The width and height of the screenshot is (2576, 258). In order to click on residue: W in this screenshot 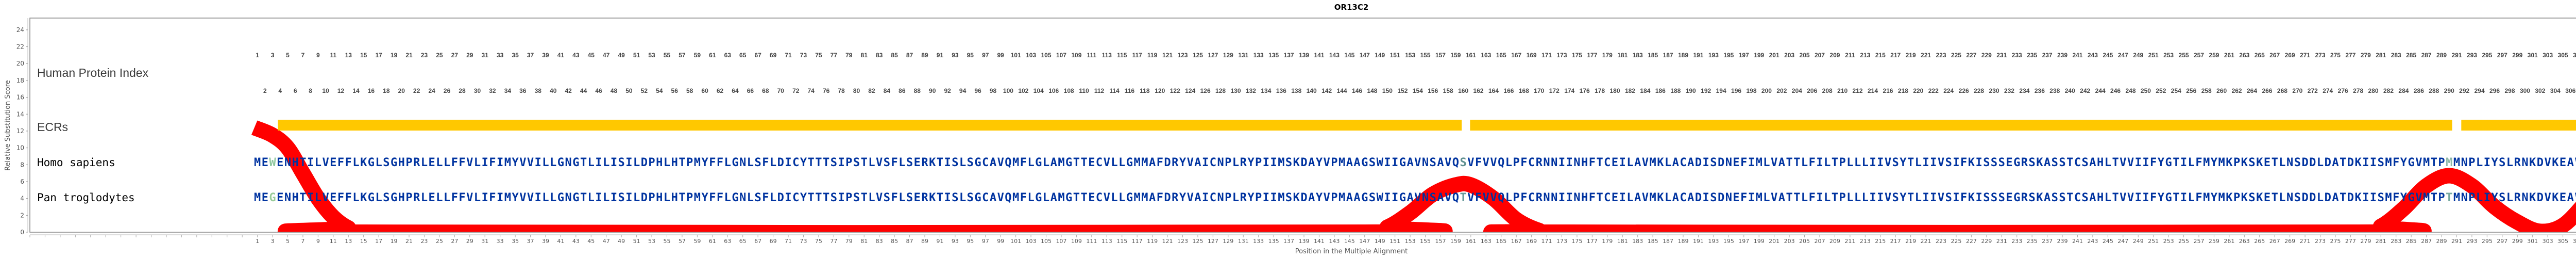, I will do `click(1380, 197)`.